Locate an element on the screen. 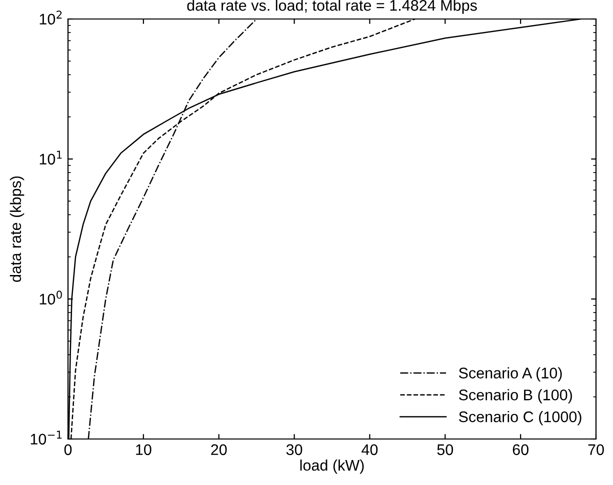  y-tick-label: 10$^{1}$ is located at coordinates (51, 157).